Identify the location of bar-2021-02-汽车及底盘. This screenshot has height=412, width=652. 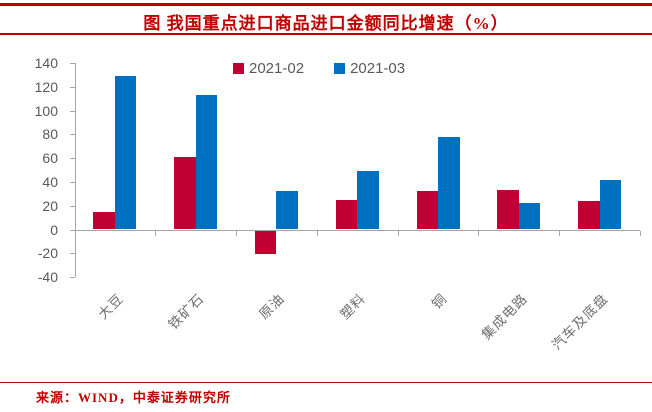
(589, 215).